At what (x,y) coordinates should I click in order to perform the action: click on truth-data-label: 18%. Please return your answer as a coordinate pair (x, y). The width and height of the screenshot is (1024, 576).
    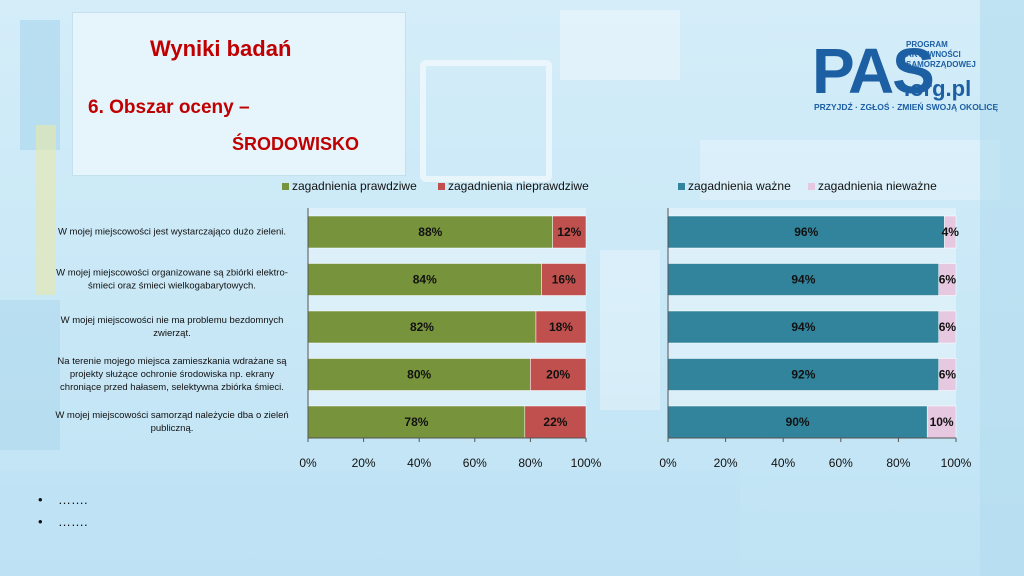
    Looking at the image, I should click on (561, 327).